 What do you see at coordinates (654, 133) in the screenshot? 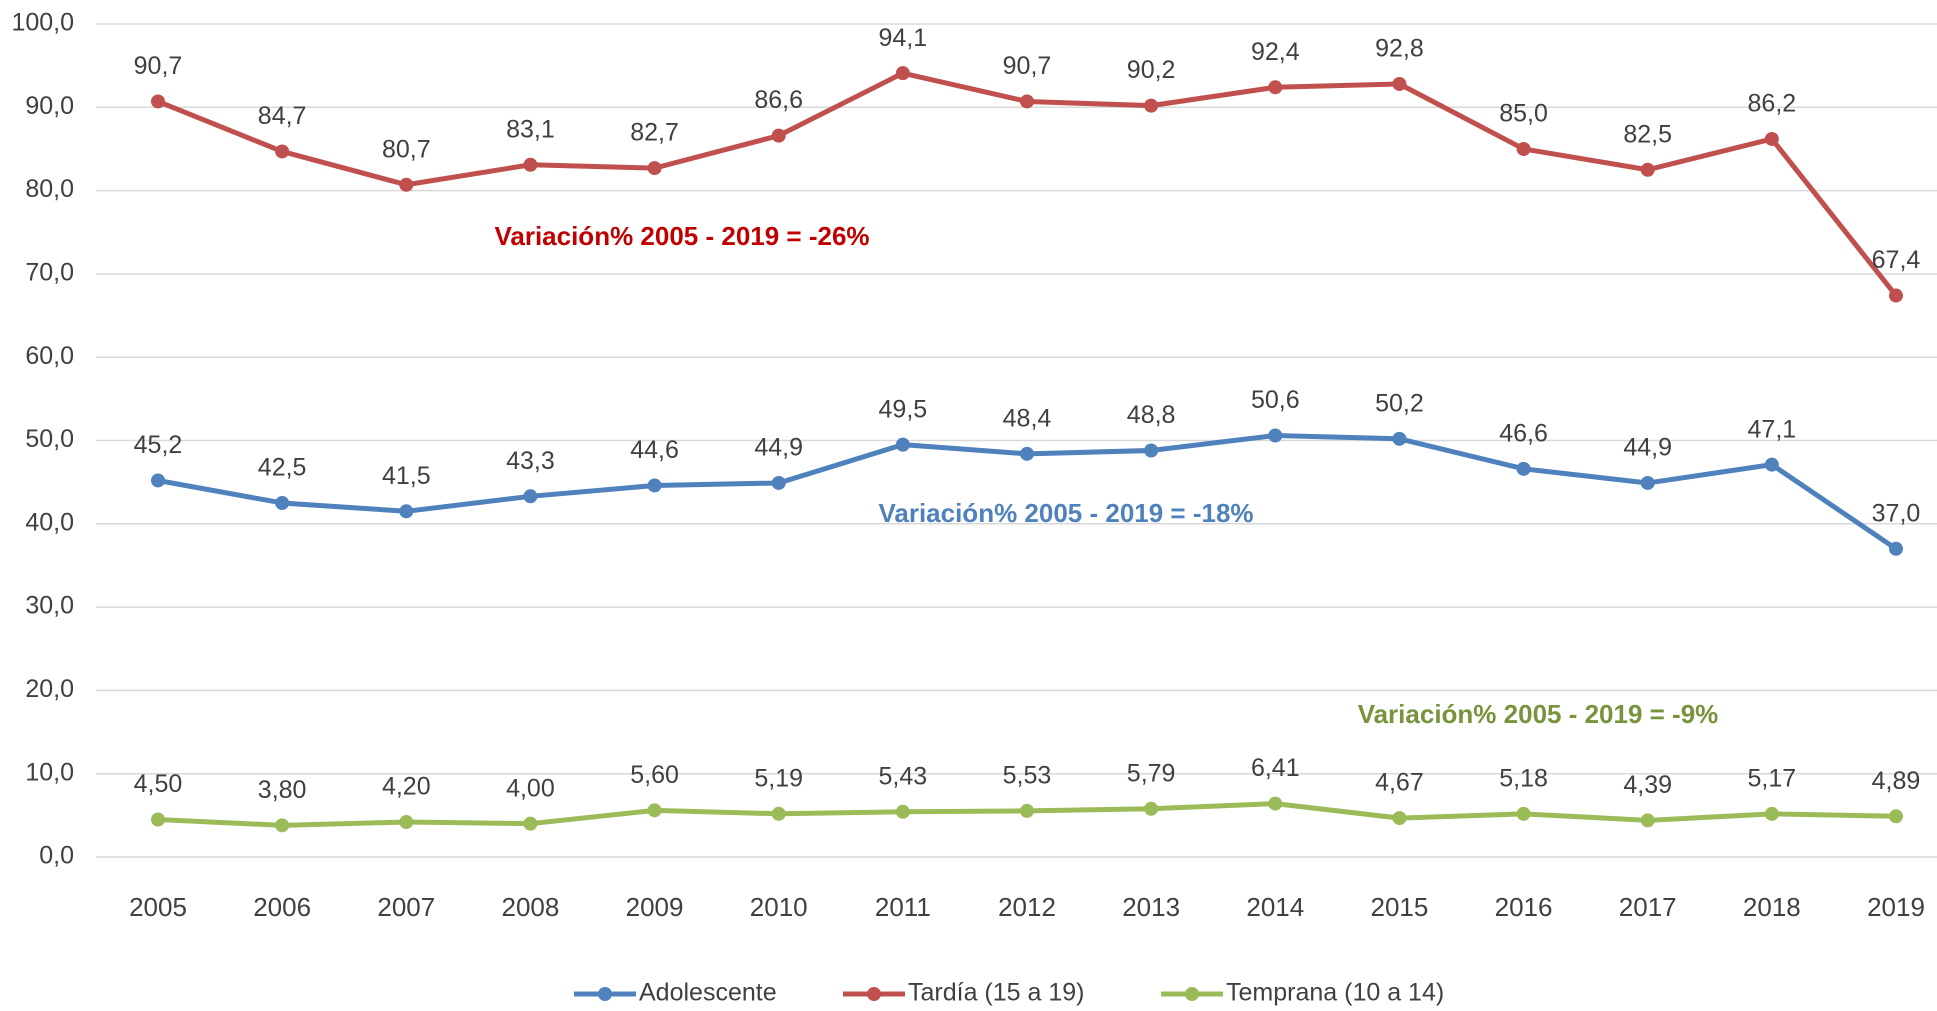
I see `data-label: 82,7` at bounding box center [654, 133].